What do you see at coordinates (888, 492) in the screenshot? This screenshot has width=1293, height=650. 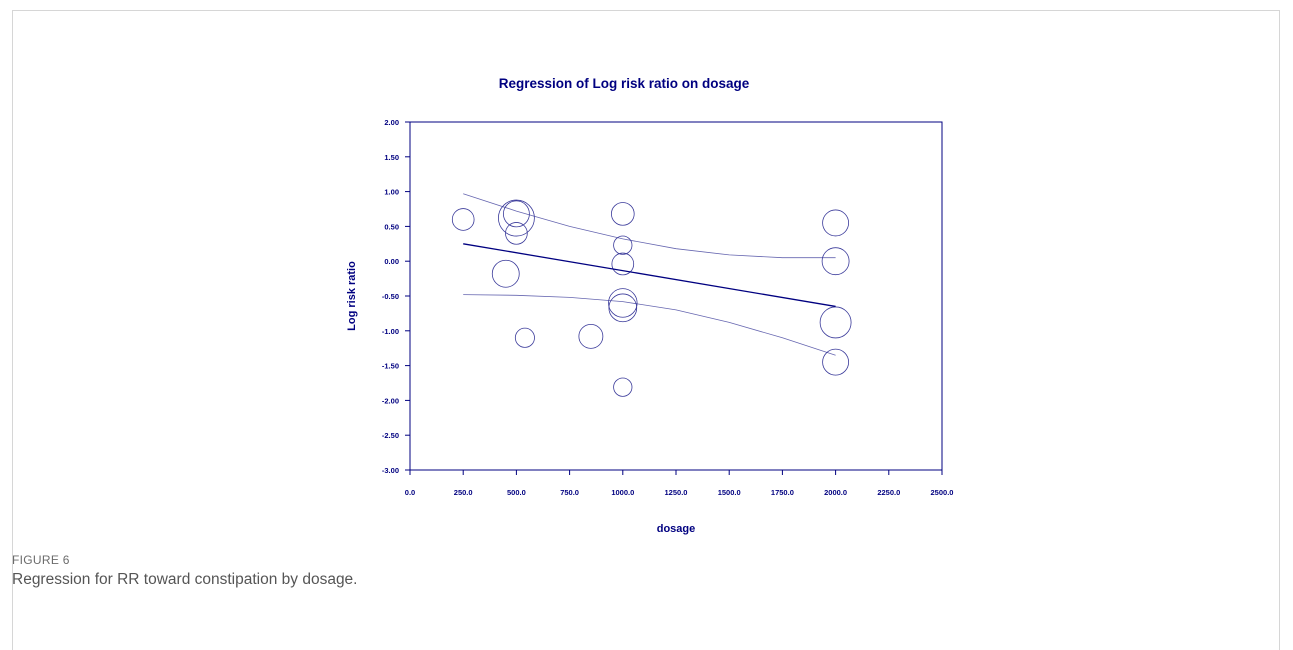 I see `x-tick-label: 2250.0` at bounding box center [888, 492].